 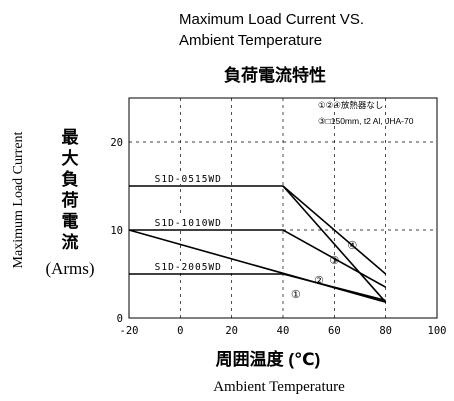 I want to click on legend-note-2: ③□150mm, t2 Al, JHA-70, so click(x=366, y=121).